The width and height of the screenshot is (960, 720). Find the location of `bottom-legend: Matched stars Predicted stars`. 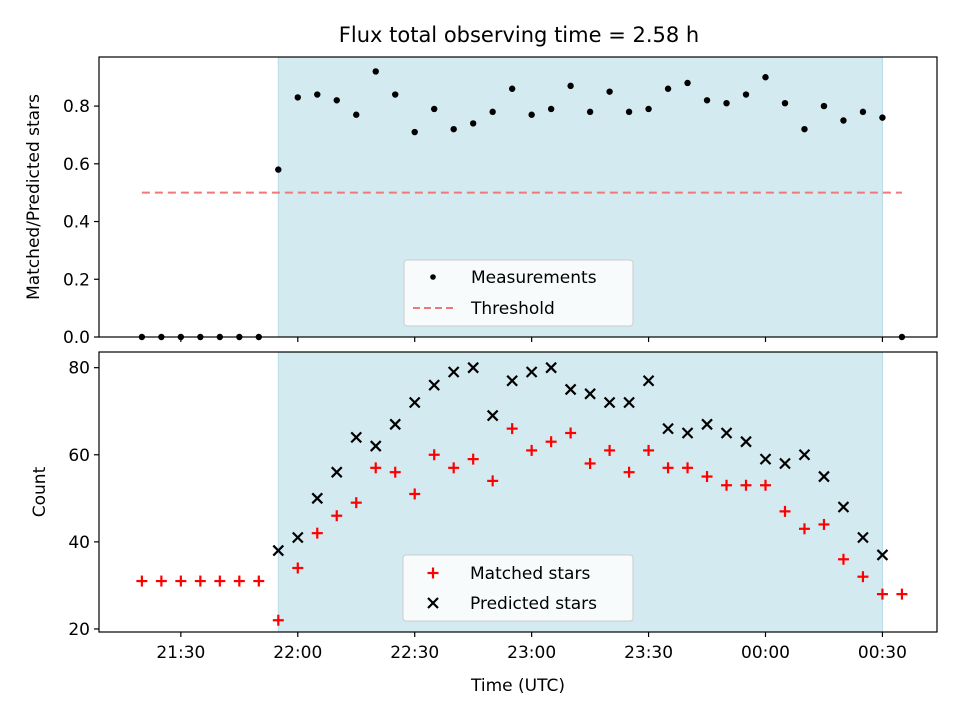

bottom-legend: Matched stars Predicted stars is located at coordinates (518, 588).